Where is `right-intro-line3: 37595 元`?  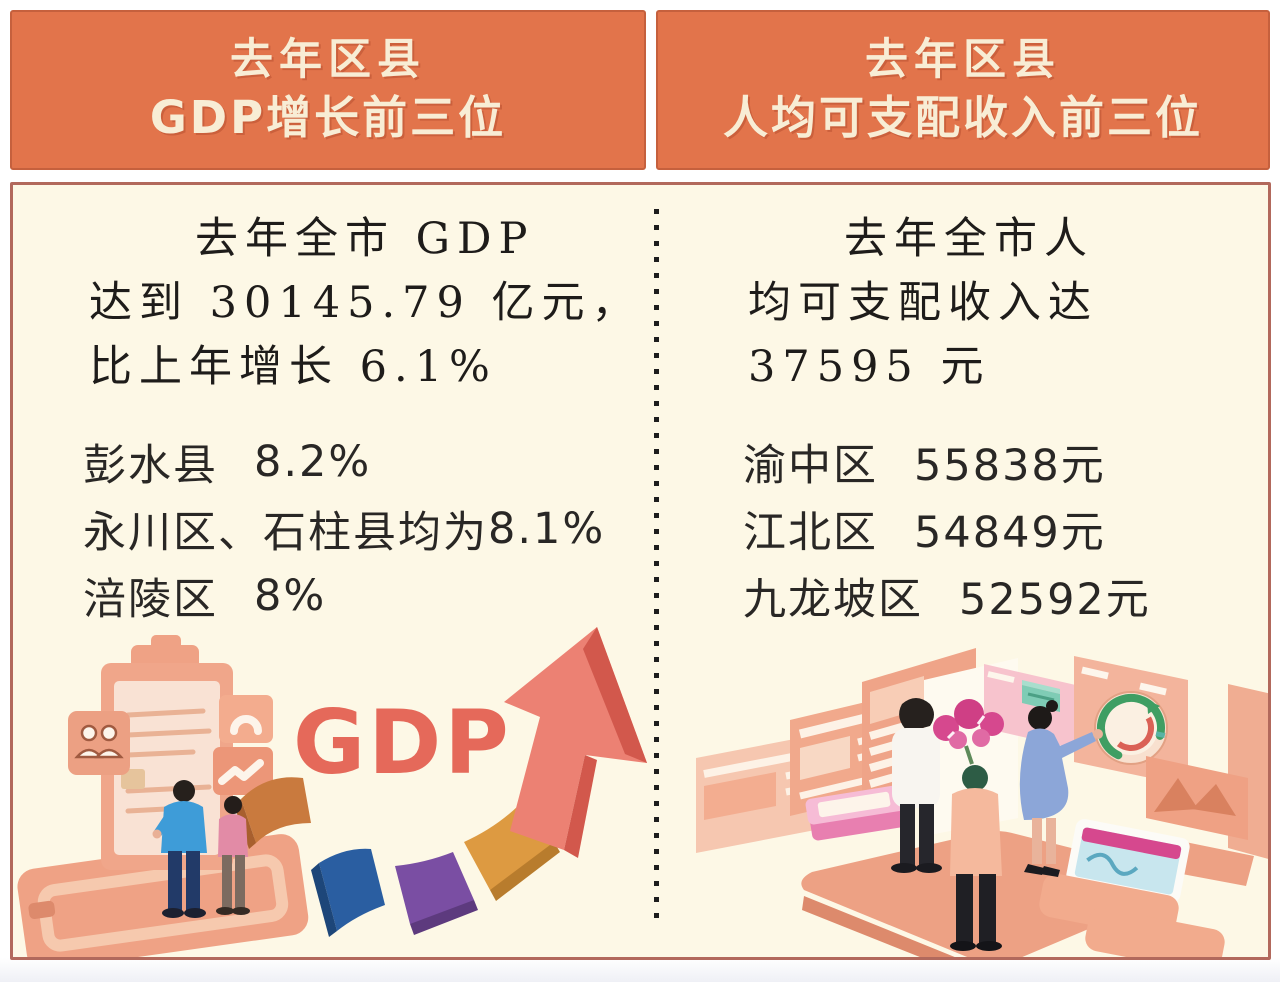
right-intro-line3: 37595 元 is located at coordinates (869, 367).